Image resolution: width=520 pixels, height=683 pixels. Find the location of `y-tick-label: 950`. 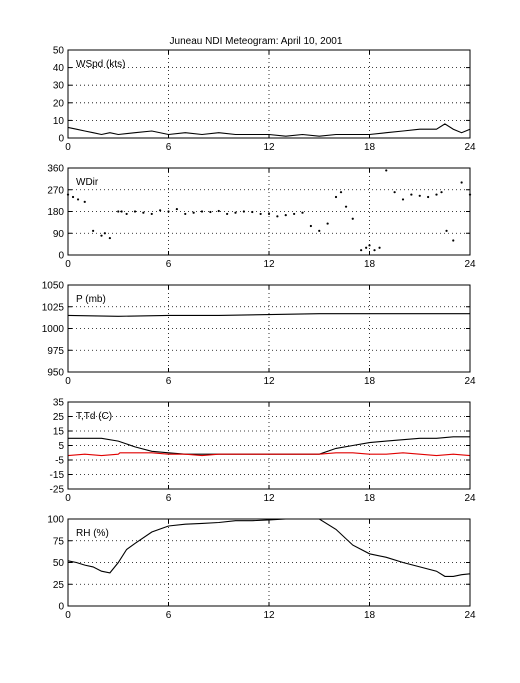

y-tick-label: 950 is located at coordinates (55, 373).